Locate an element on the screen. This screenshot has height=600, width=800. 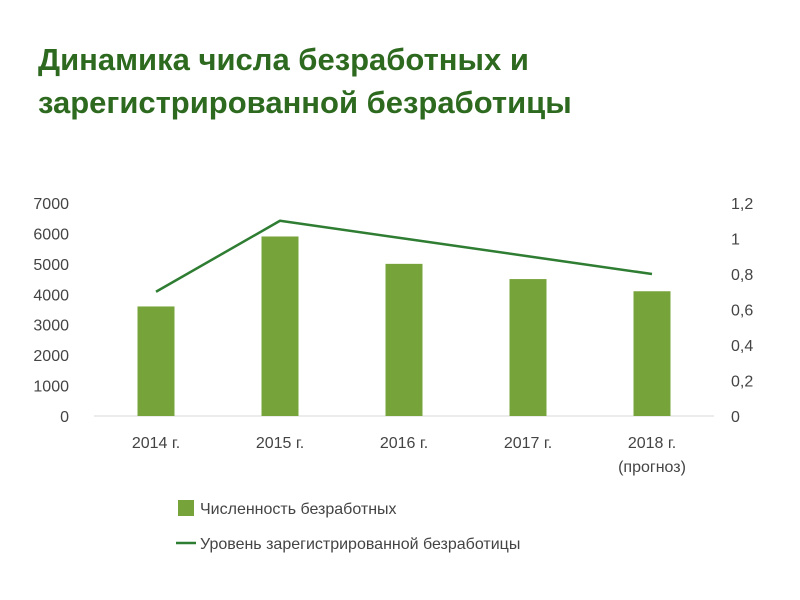
legend-label-line: Уровень зарегистрированной безработицы is located at coordinates (360, 544).